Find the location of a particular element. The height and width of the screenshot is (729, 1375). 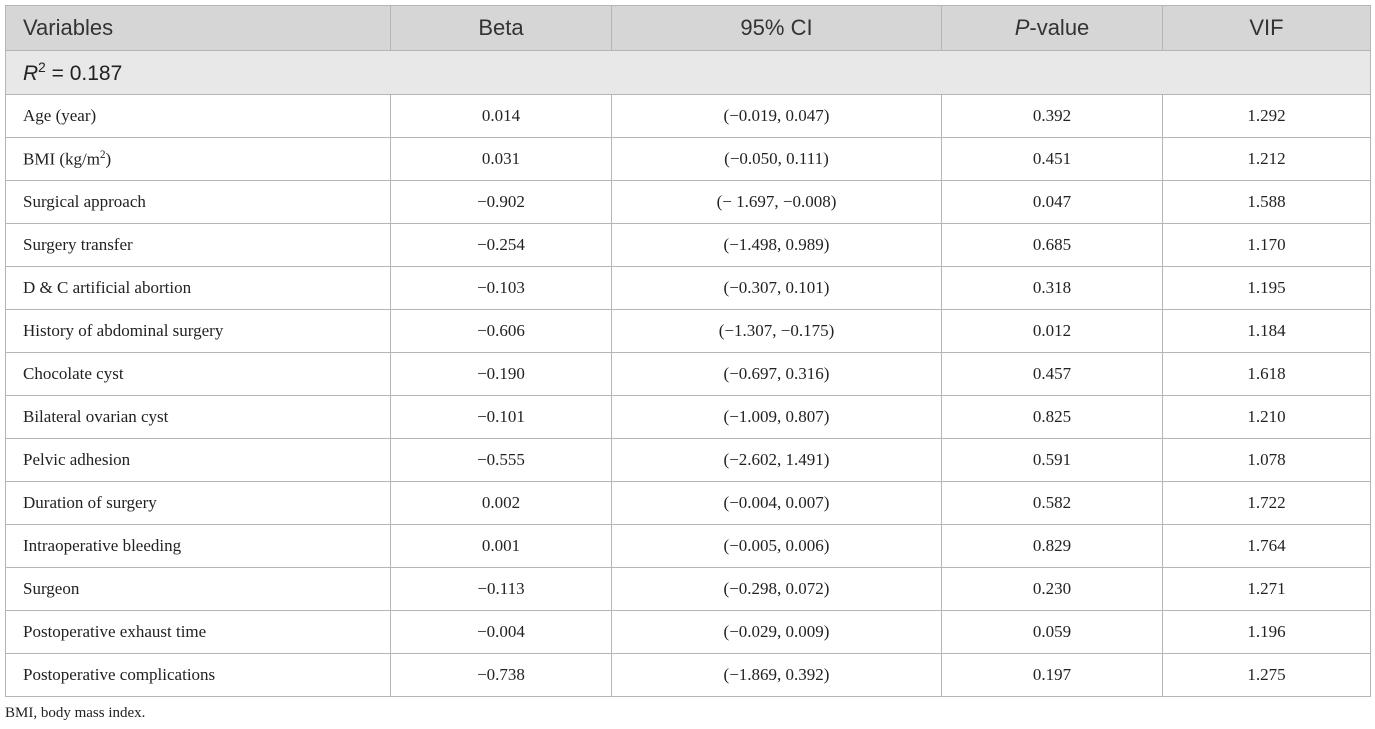

cell: BMI (kg/m2) is located at coordinates (198, 159).